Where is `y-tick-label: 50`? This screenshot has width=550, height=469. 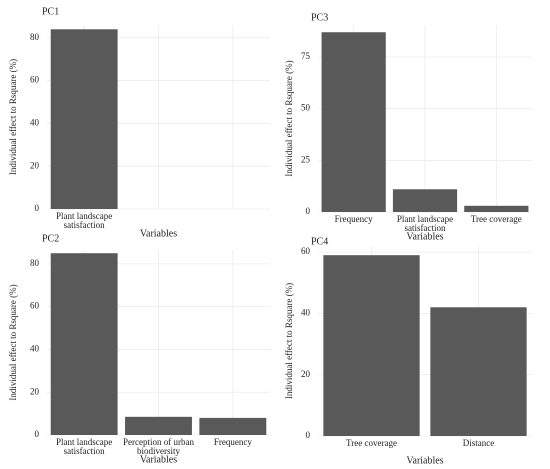
y-tick-label: 50 is located at coordinates (306, 108).